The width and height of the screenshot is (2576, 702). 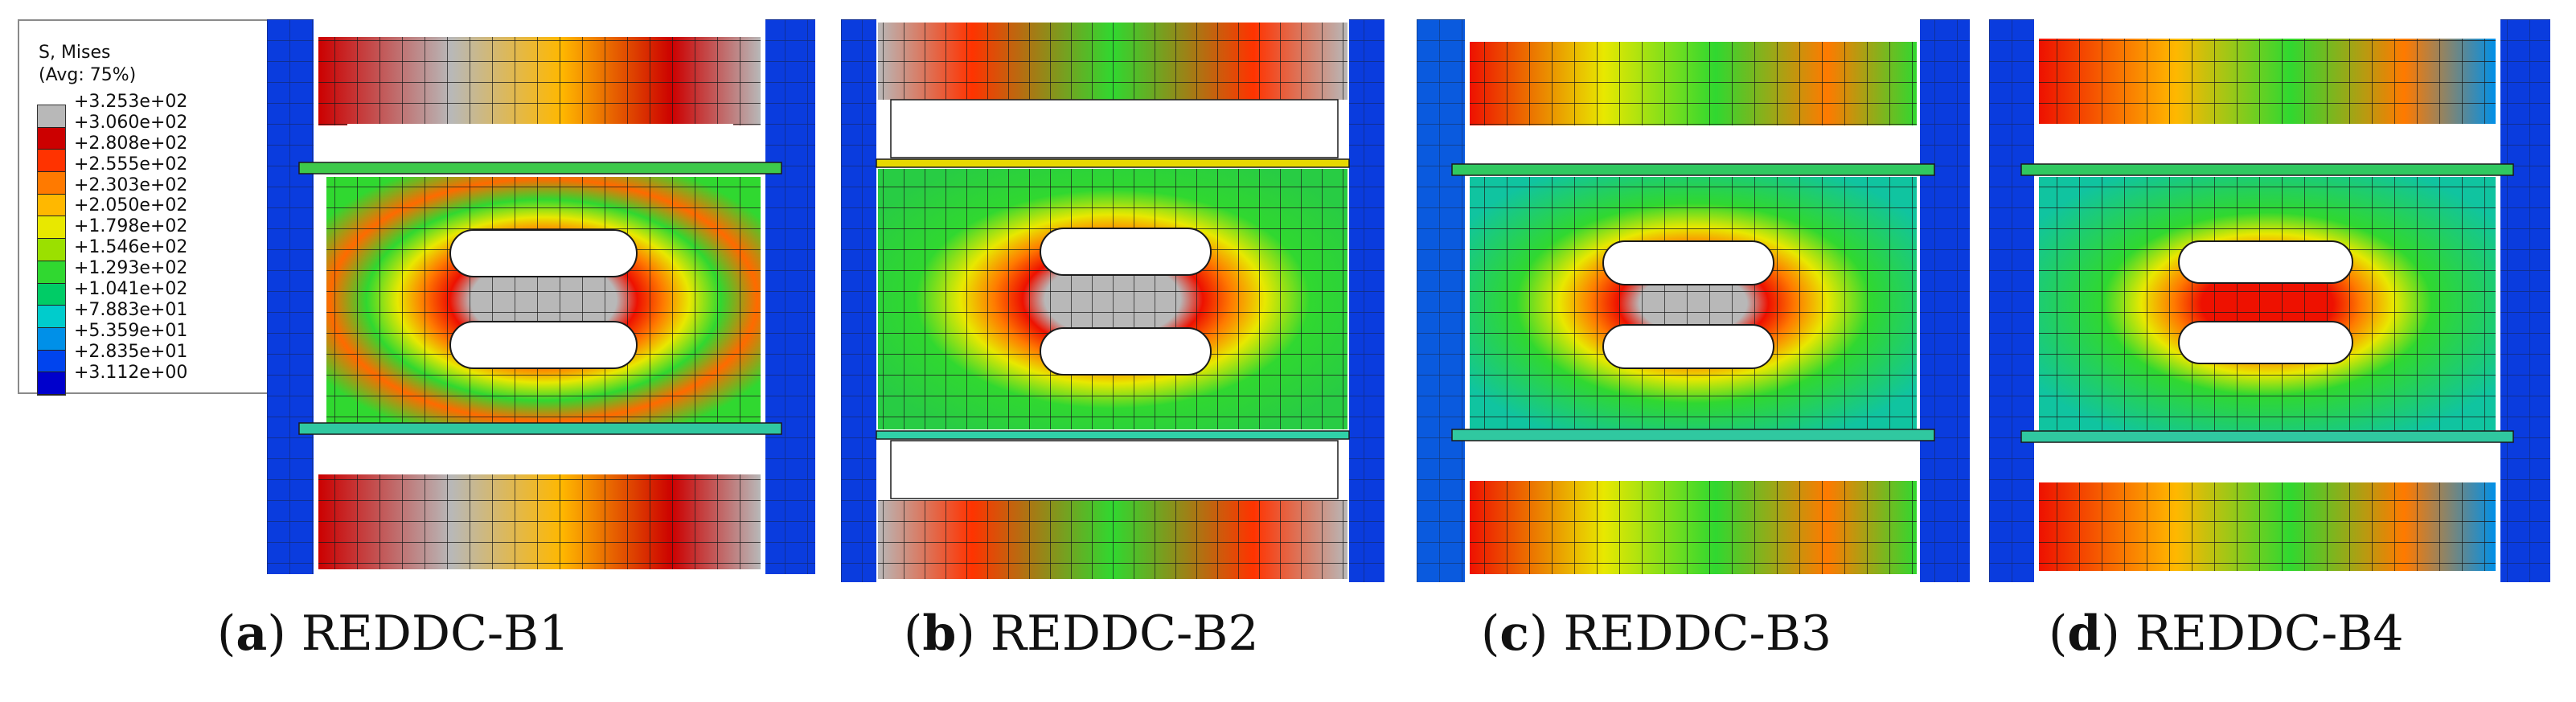 What do you see at coordinates (435, 634) in the screenshot?
I see `caption-label: REDDC-B1` at bounding box center [435, 634].